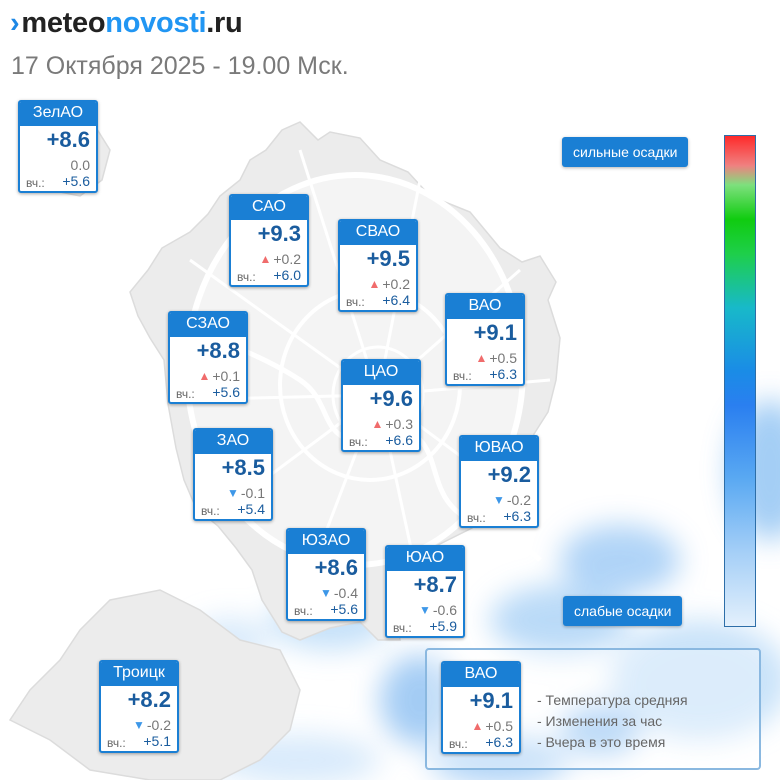  I want to click on hourly-change-value: +0.1, so click(226, 376).